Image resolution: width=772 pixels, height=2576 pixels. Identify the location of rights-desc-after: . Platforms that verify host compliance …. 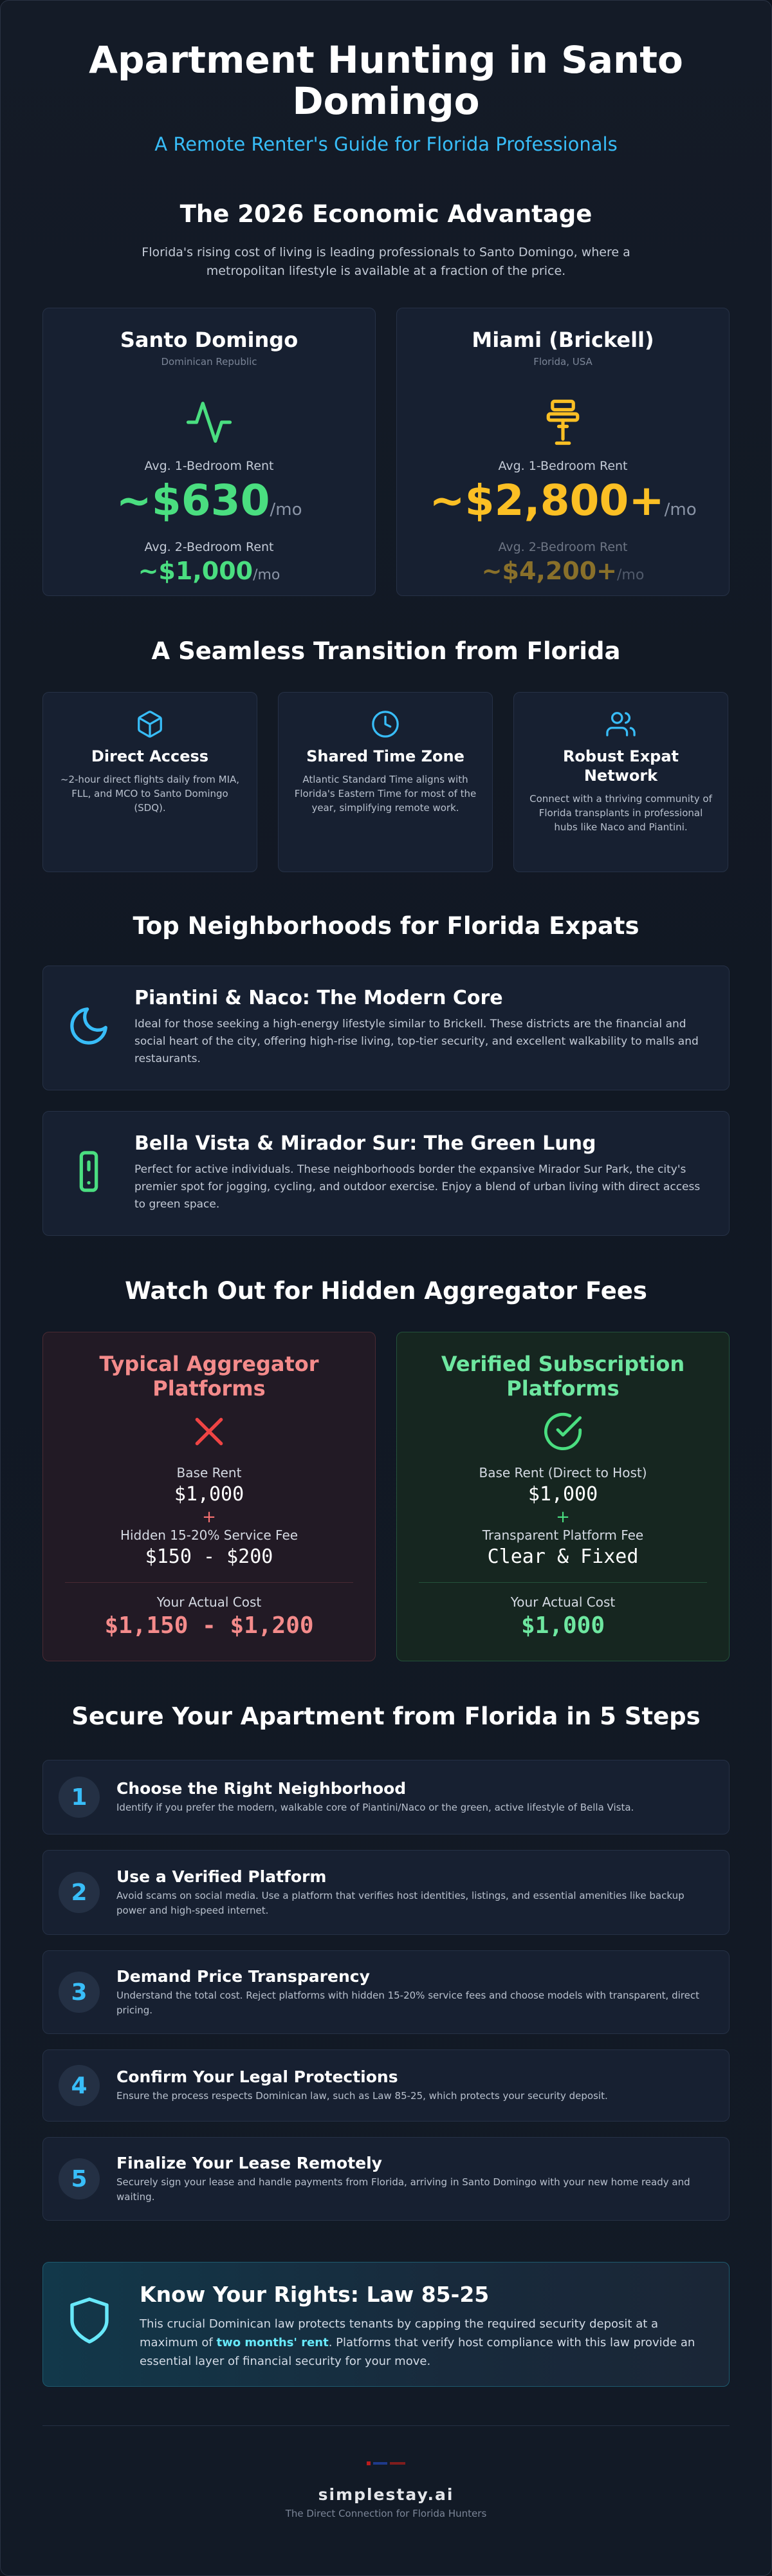
(417, 2352).